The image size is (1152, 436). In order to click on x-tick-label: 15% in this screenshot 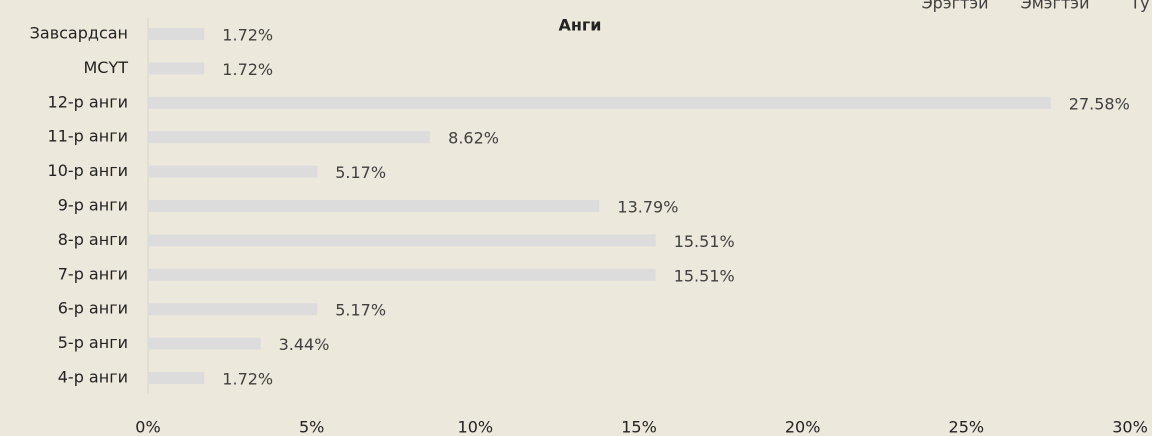, I will do `click(639, 427)`.